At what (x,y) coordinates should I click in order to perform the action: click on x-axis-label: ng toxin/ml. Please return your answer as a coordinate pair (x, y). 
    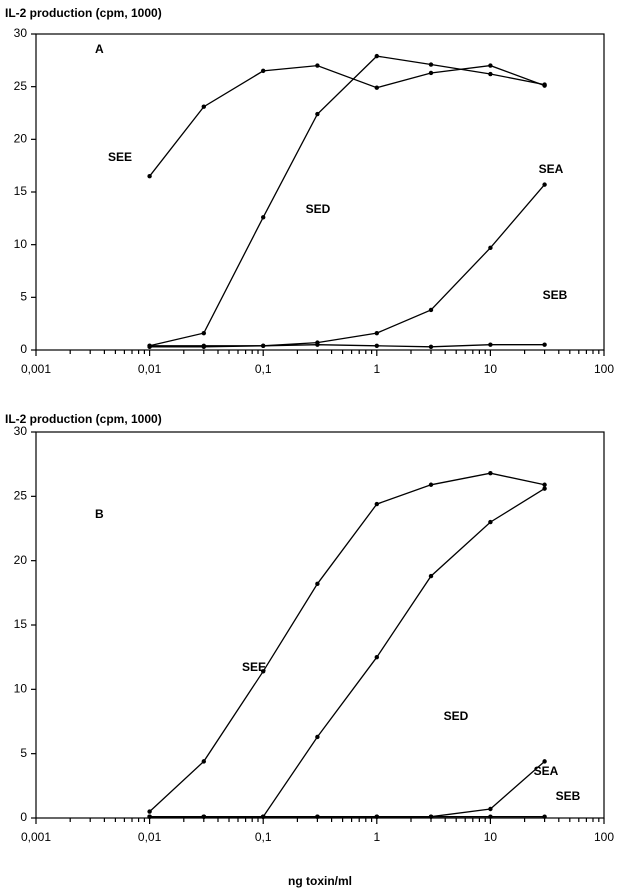
    Looking at the image, I should click on (320, 881).